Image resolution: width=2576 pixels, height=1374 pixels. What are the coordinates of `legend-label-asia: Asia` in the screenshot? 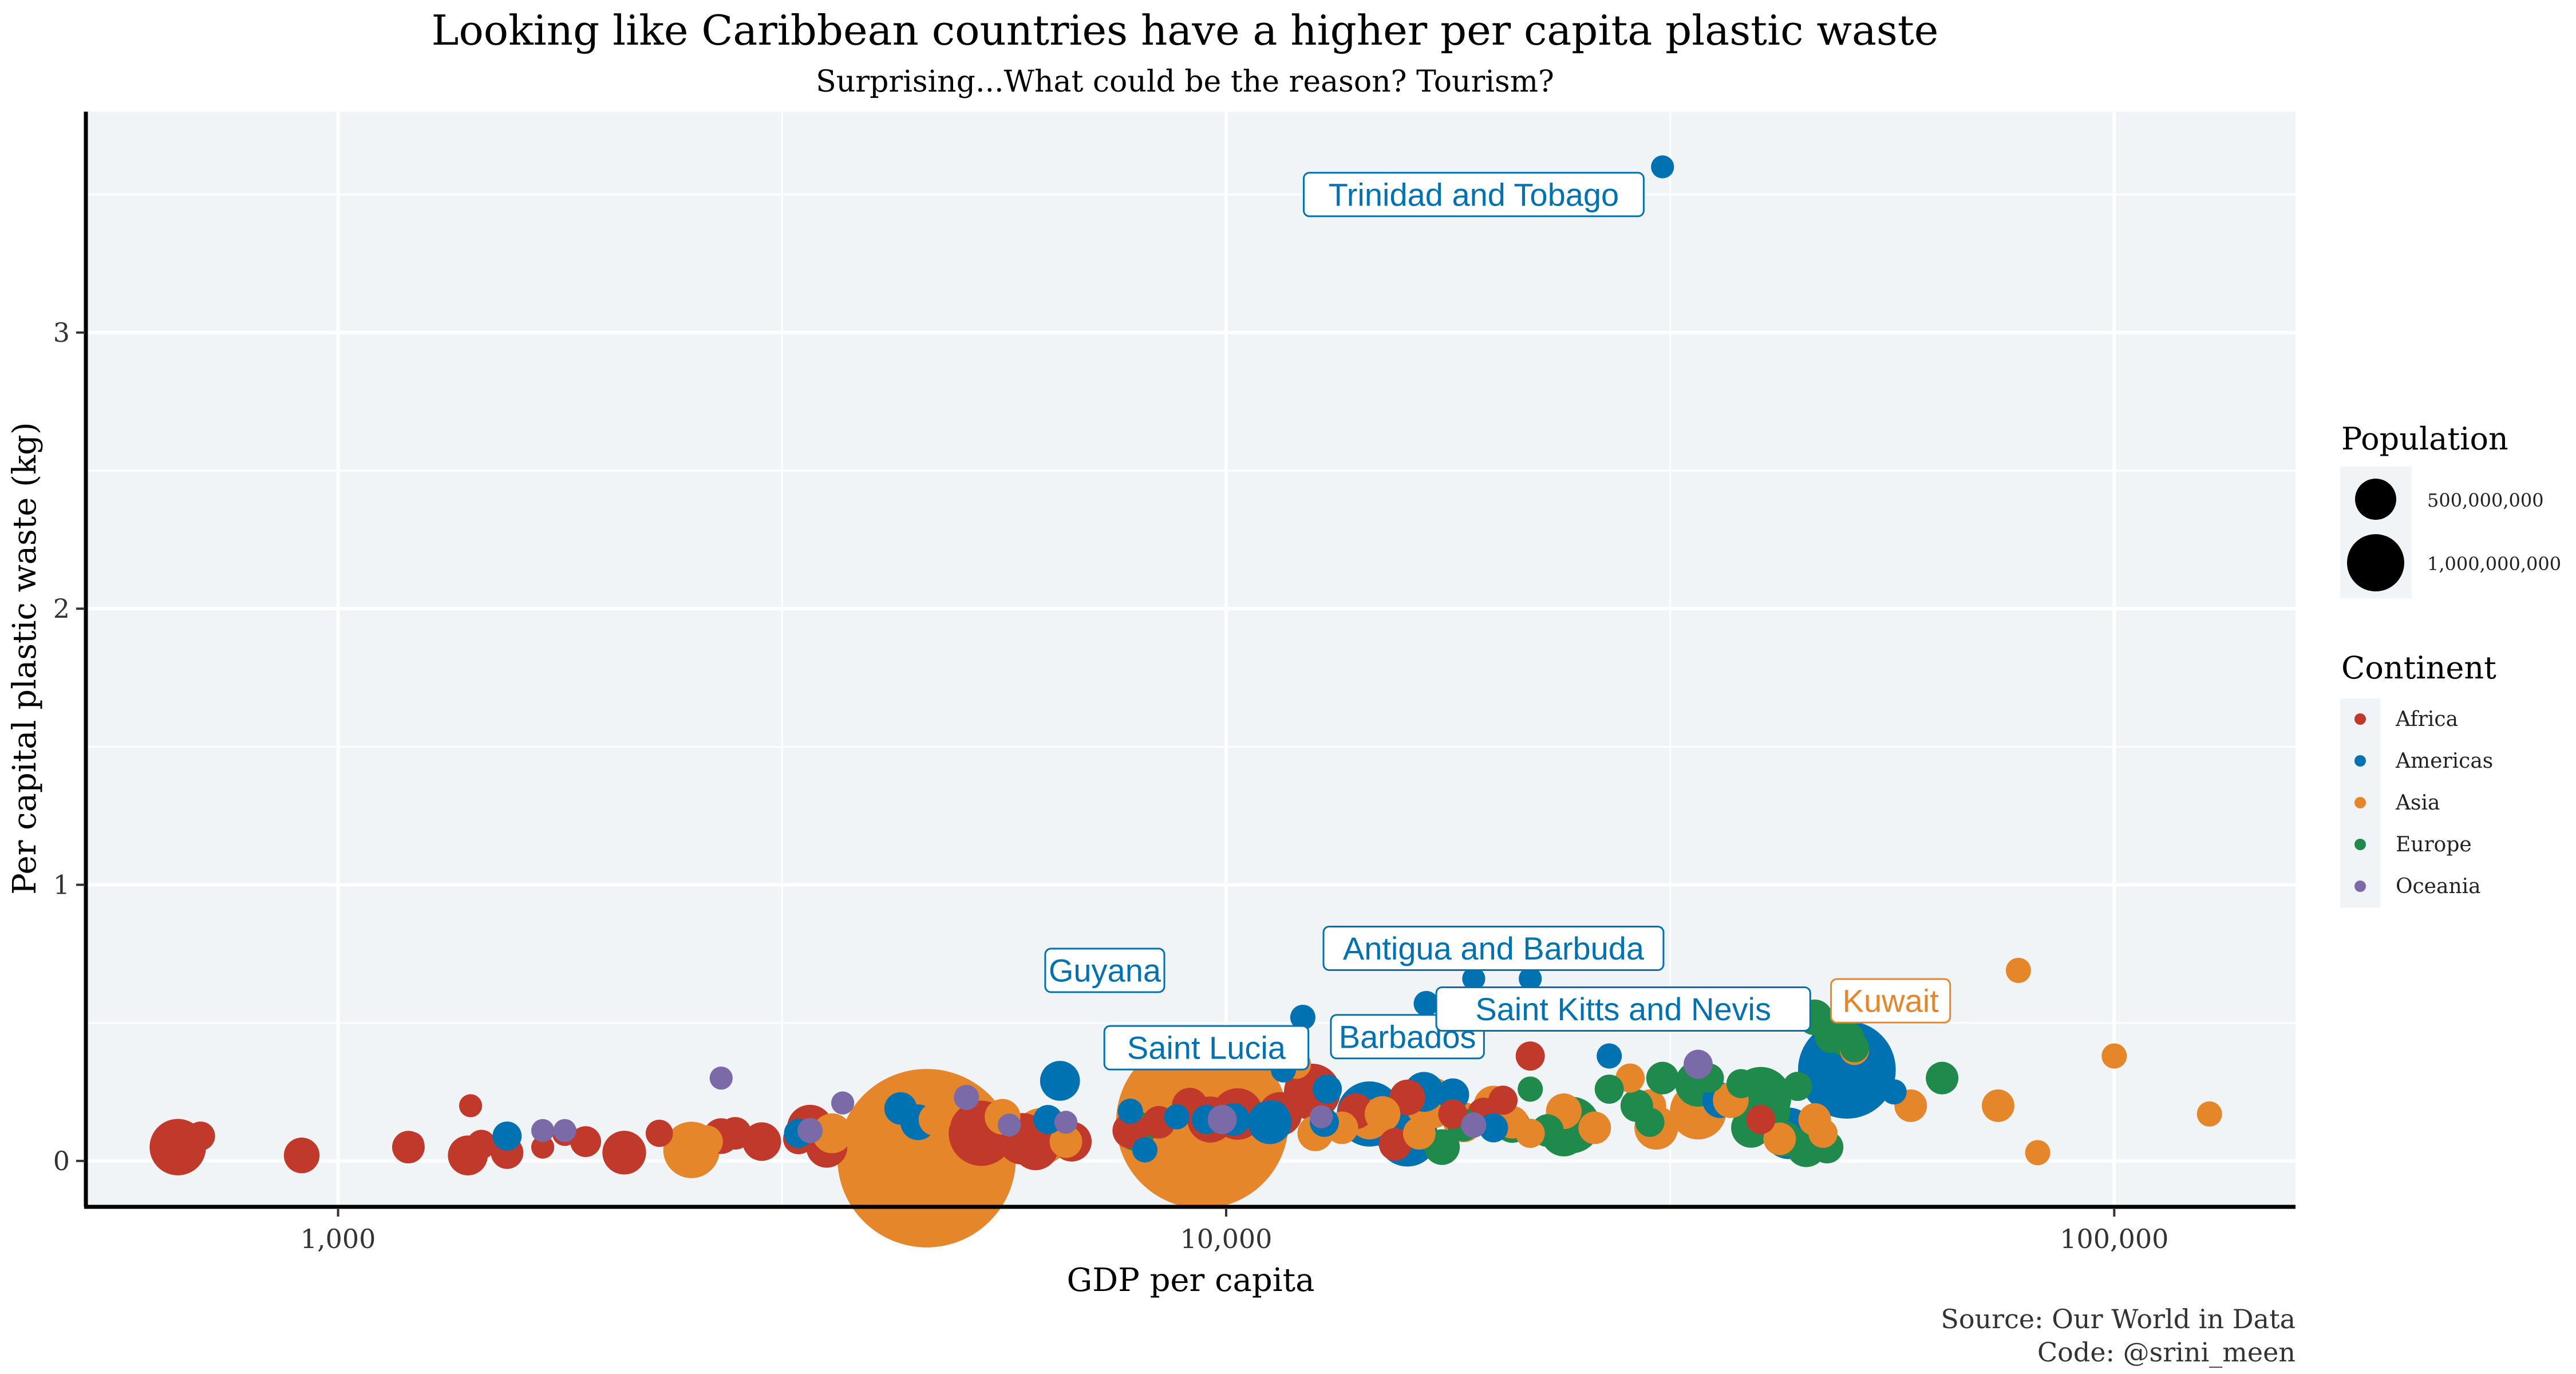 It's located at (2417, 803).